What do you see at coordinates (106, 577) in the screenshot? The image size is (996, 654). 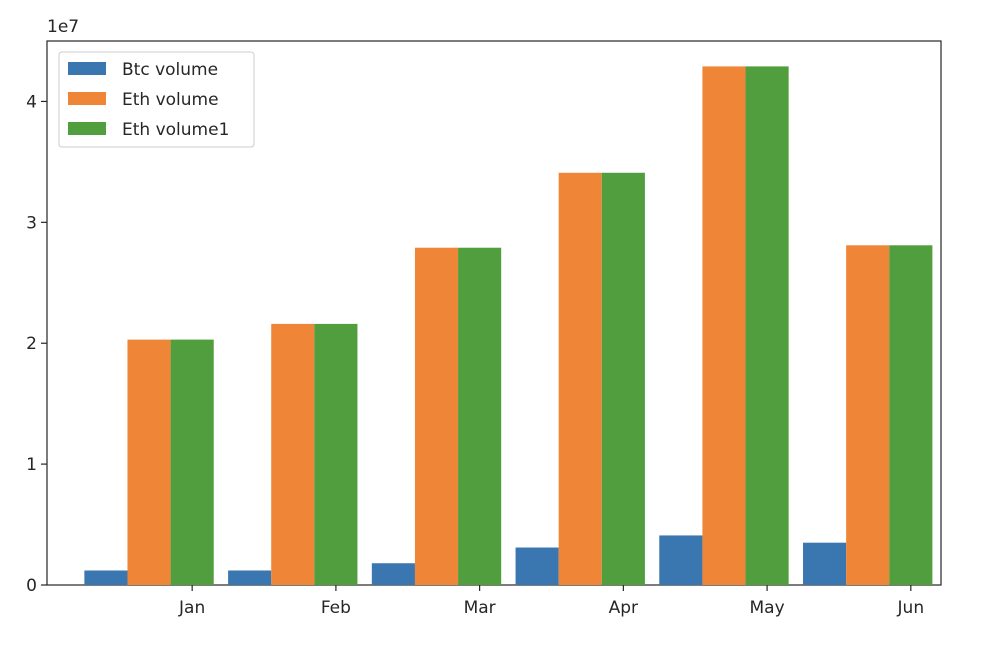 I see `bar-btc-volume-jan` at bounding box center [106, 577].